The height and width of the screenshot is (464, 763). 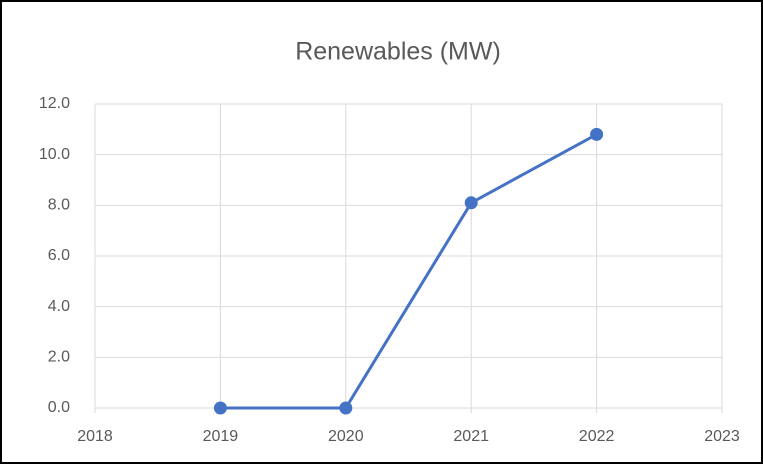 What do you see at coordinates (54, 154) in the screenshot?
I see `y-tick-label: 10.0` at bounding box center [54, 154].